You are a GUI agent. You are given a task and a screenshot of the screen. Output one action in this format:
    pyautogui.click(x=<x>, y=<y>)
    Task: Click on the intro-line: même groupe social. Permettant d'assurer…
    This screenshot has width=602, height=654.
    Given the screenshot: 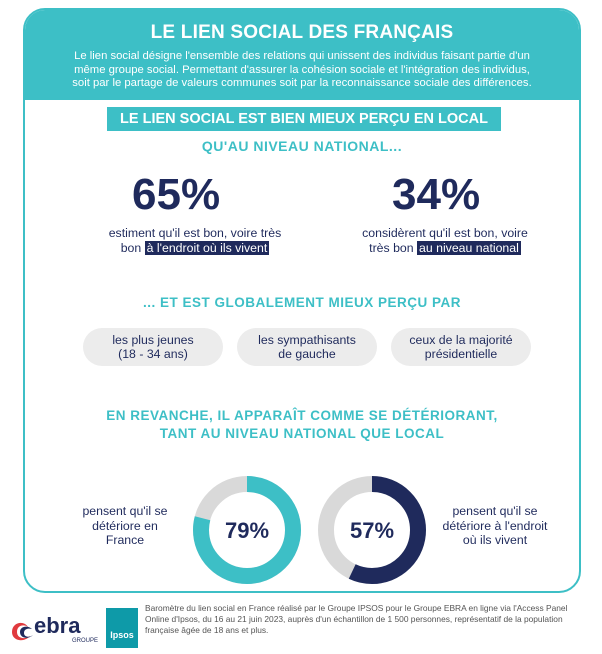 What is the action you would take?
    pyautogui.click(x=302, y=69)
    